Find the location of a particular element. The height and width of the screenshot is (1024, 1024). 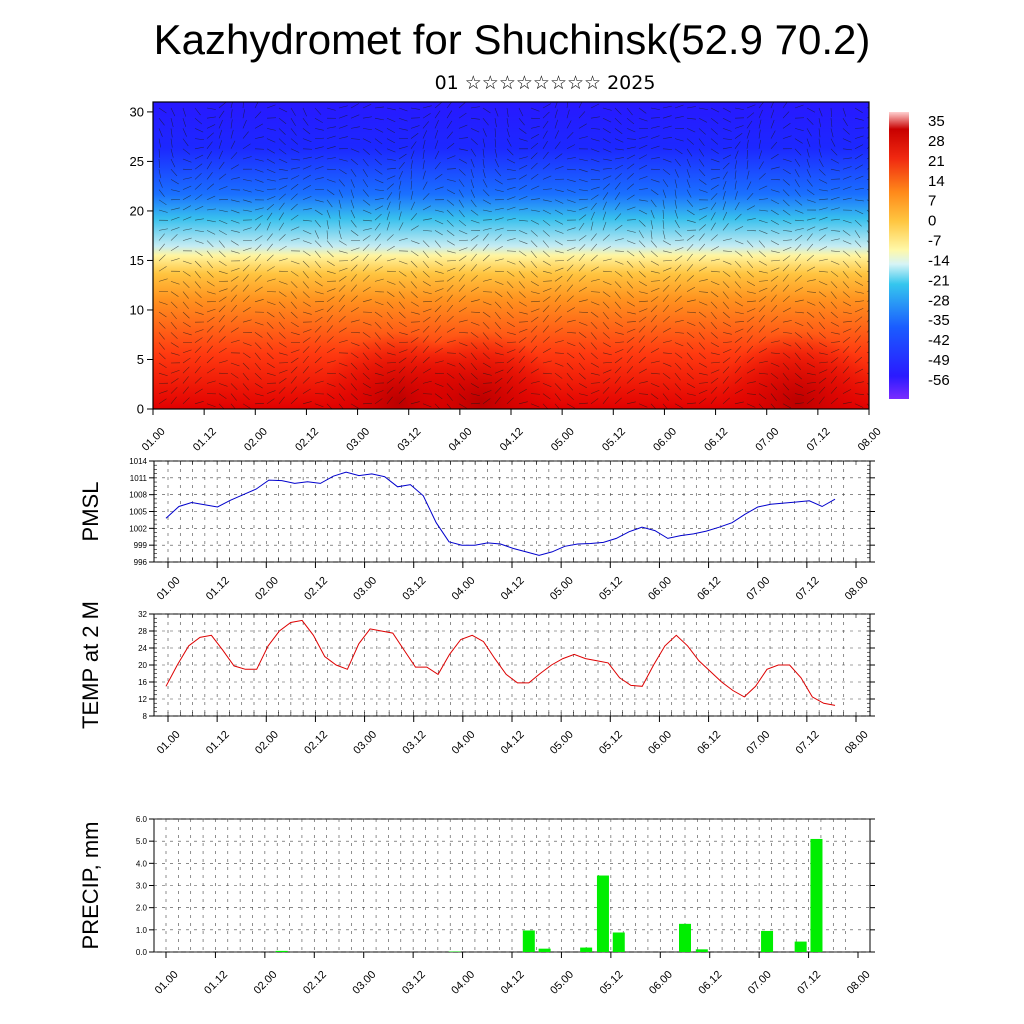

y-axis-label: TEMP at 2 M is located at coordinates (90, 665).